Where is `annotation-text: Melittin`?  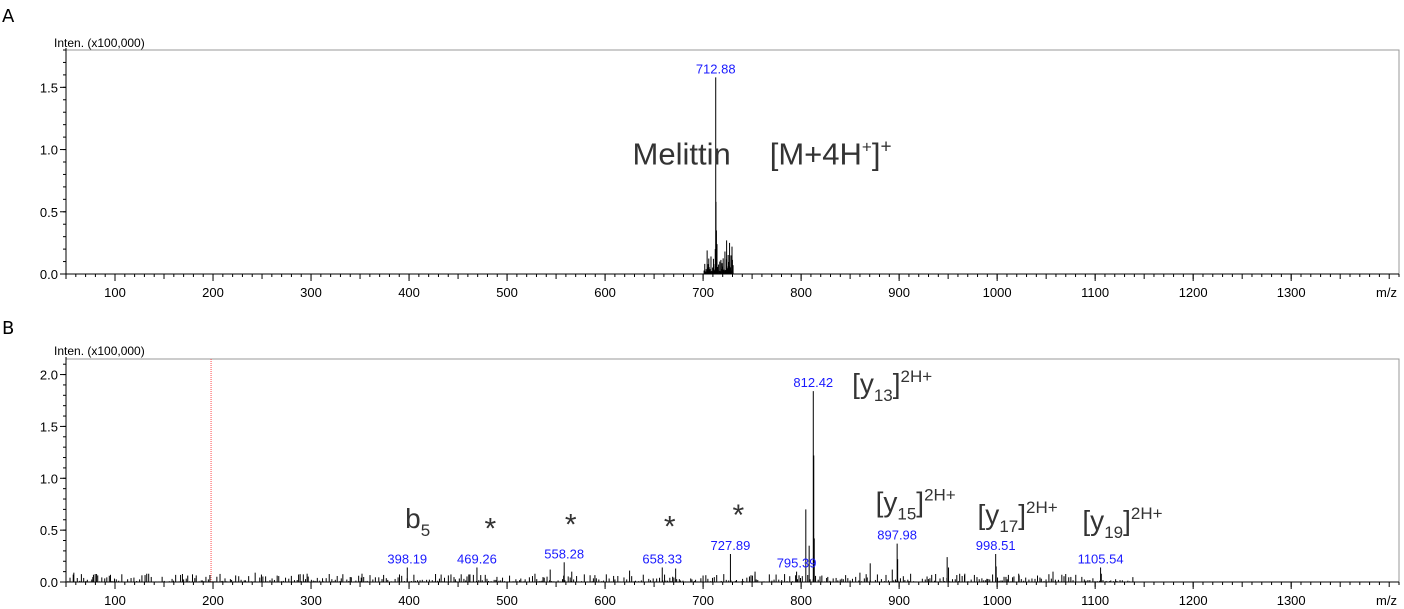
annotation-text: Melittin is located at coordinates (682, 153).